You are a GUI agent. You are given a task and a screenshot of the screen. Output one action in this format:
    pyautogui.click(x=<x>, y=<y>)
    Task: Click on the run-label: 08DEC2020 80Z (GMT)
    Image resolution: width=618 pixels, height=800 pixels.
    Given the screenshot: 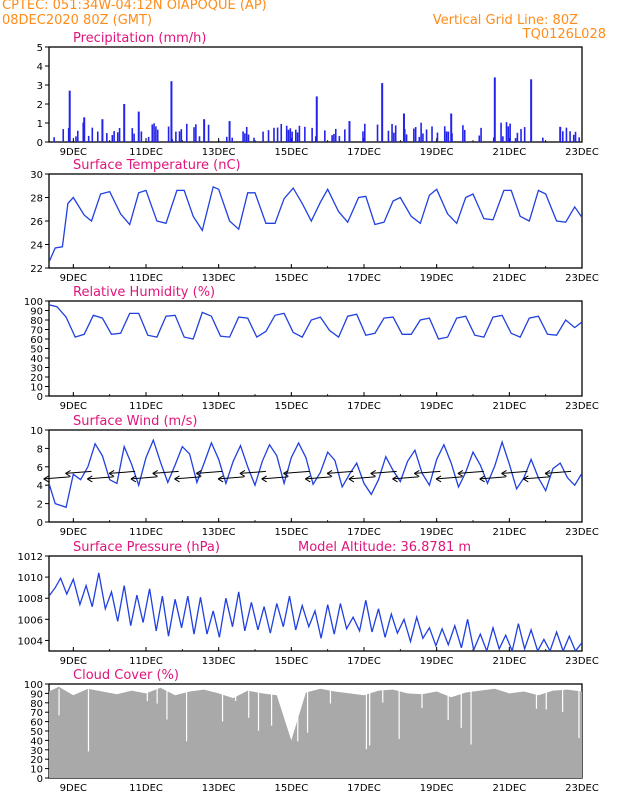 What is the action you would take?
    pyautogui.click(x=77, y=20)
    